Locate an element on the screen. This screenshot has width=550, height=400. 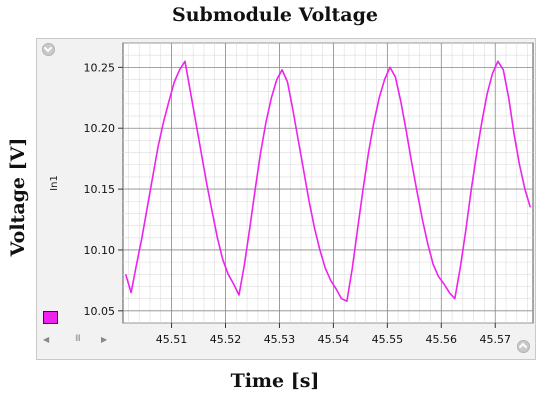
y-axis-title: Voltage [V] is located at coordinates (18, 197).